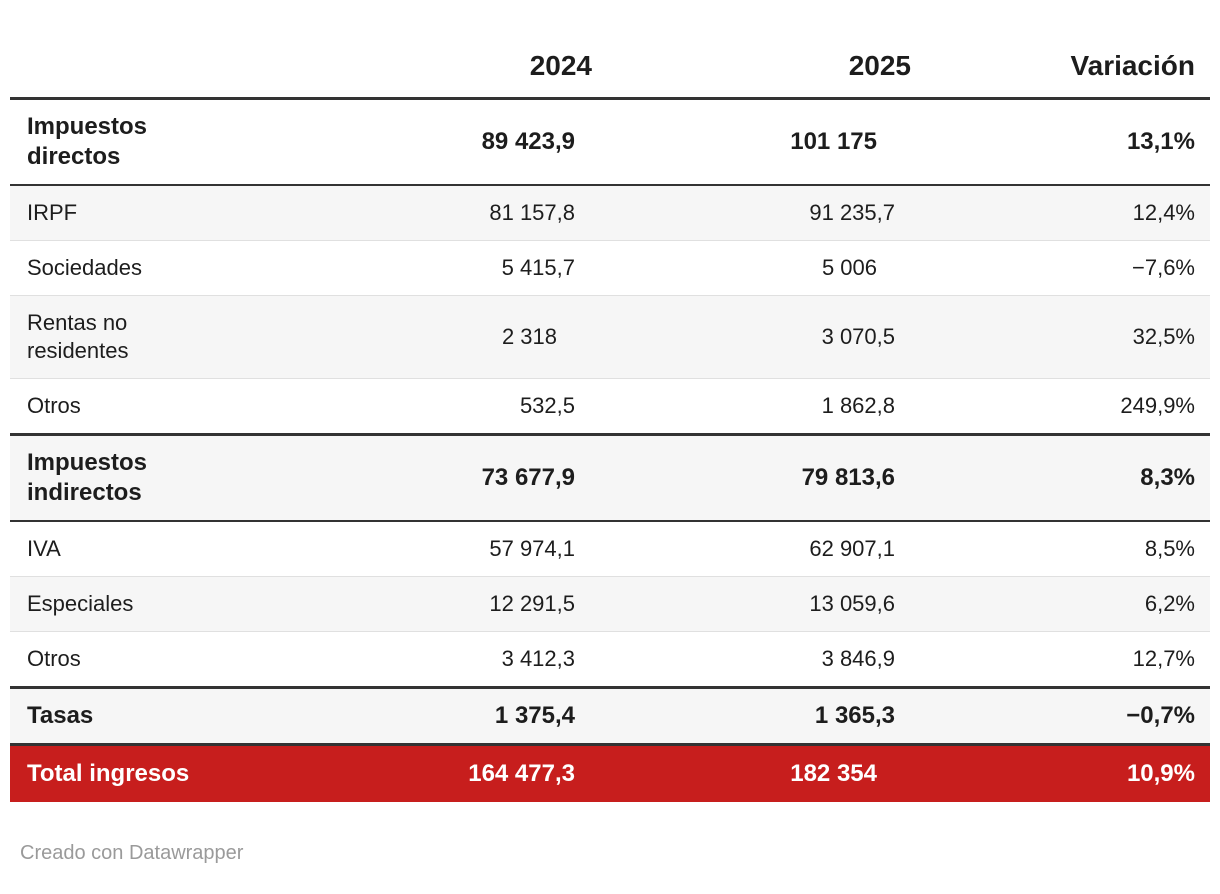 The width and height of the screenshot is (1220, 894). I want to click on cell-variacion: 6,2%, so click(1169, 604).